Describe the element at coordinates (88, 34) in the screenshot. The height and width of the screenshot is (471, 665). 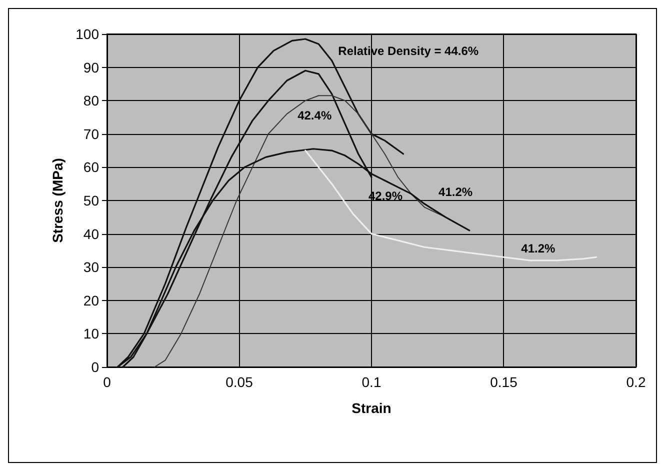
I see `y-tick-label: 100` at that location.